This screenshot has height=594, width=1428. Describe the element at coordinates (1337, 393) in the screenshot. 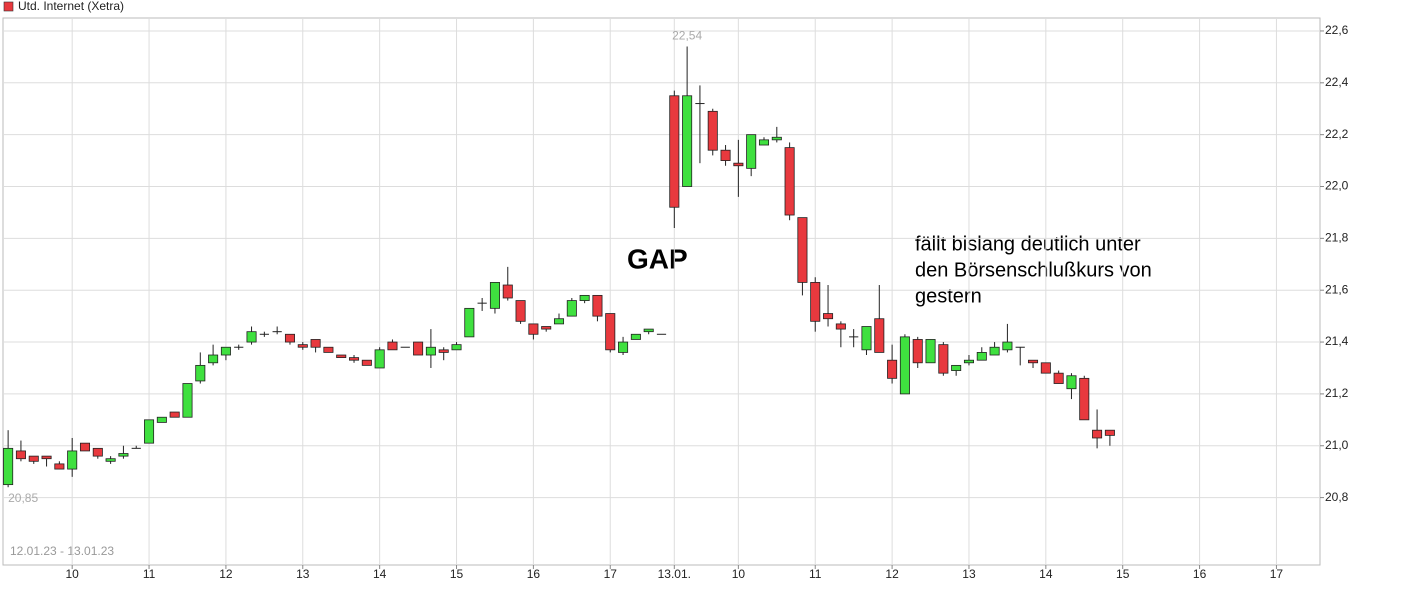

I see `y-tick-label: 21,2` at that location.